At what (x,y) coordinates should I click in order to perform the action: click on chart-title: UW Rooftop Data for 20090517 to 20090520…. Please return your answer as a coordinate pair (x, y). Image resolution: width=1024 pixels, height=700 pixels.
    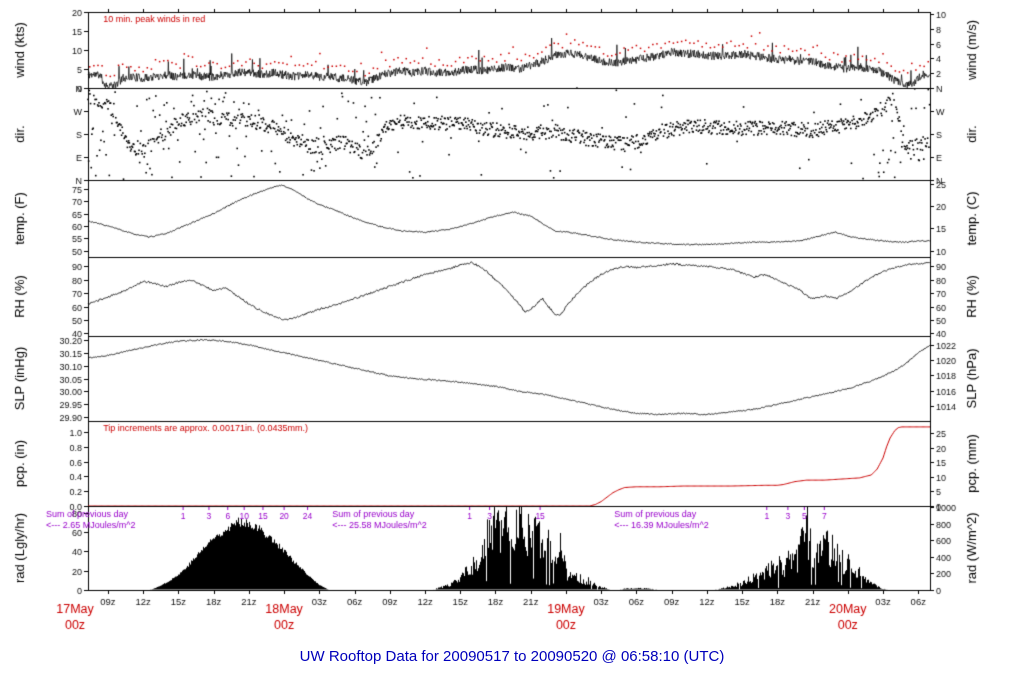
    Looking at the image, I should click on (512, 656).